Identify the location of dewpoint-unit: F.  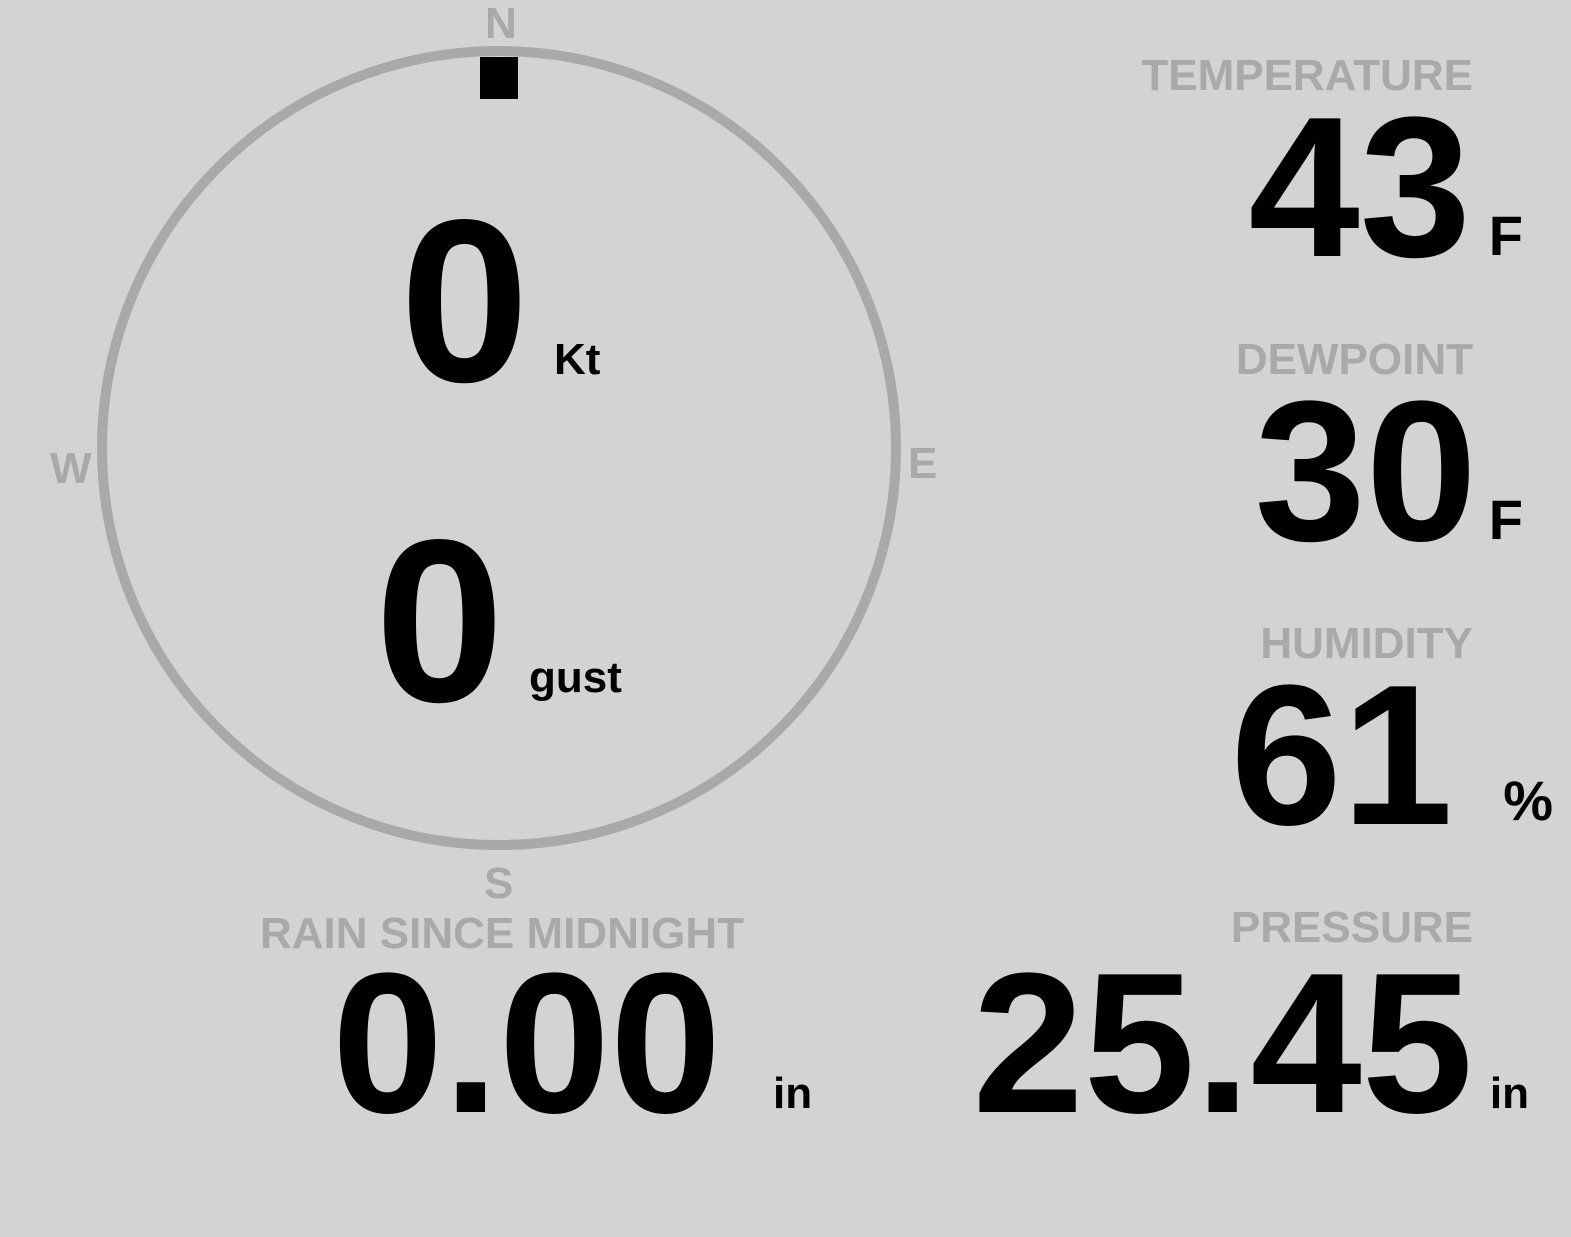
(1505, 519).